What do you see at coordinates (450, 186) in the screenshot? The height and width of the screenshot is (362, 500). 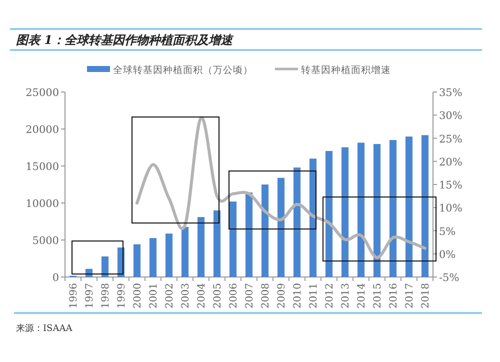 I see `y2-tick-label: 15%` at bounding box center [450, 186].